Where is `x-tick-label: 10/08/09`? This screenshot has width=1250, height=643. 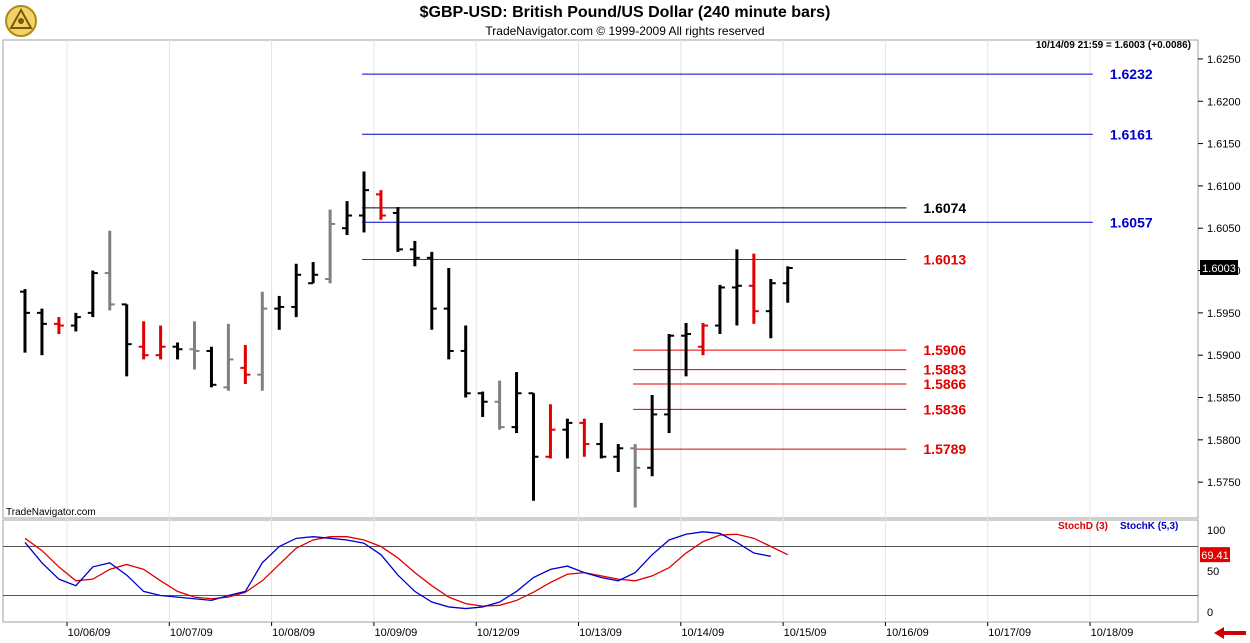 x-tick-label: 10/08/09 is located at coordinates (293, 633).